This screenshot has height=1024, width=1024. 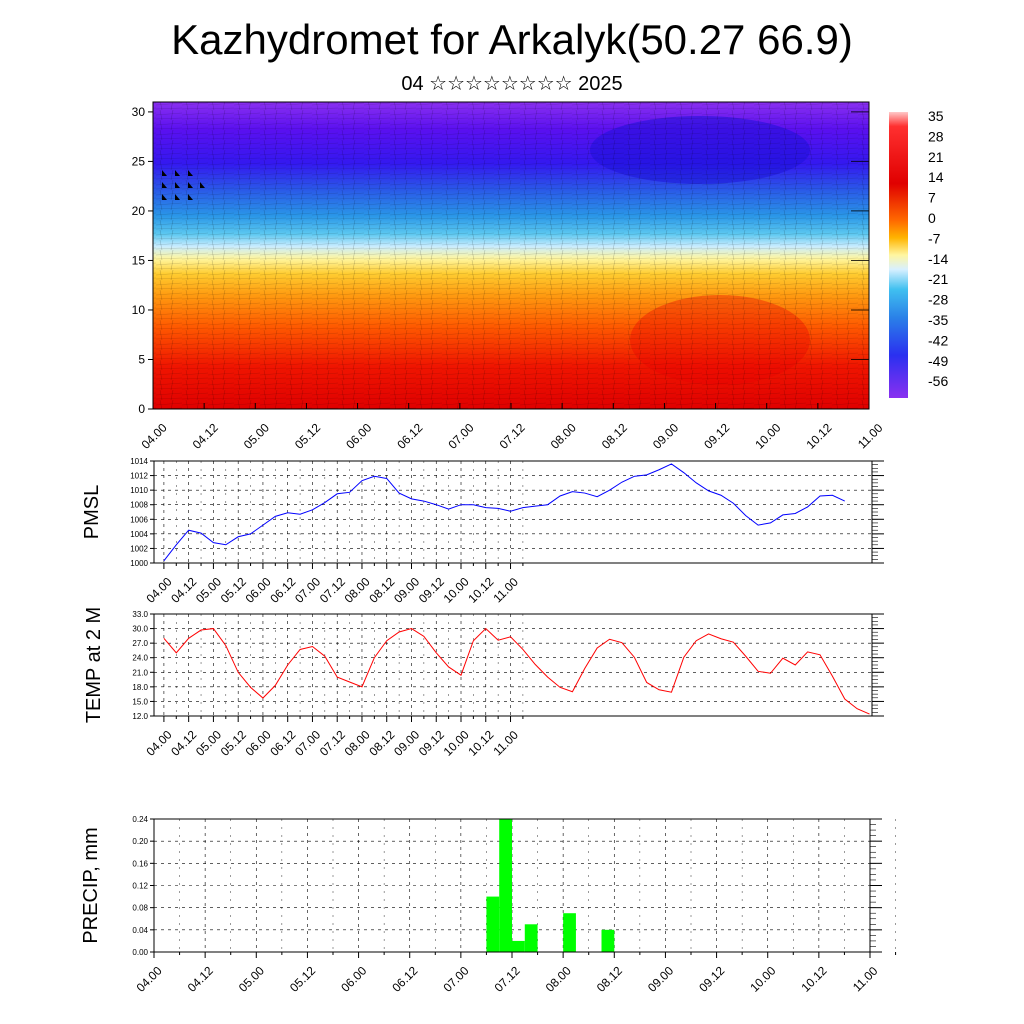 What do you see at coordinates (141, 409) in the screenshot?
I see `y-tick-label: 0` at bounding box center [141, 409].